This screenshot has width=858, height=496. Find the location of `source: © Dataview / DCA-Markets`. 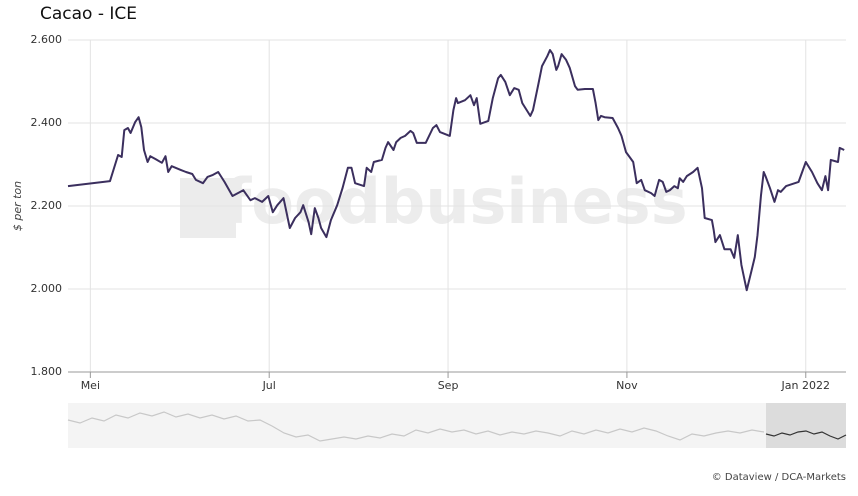

source: © Dataview / DCA-Markets is located at coordinates (779, 477).